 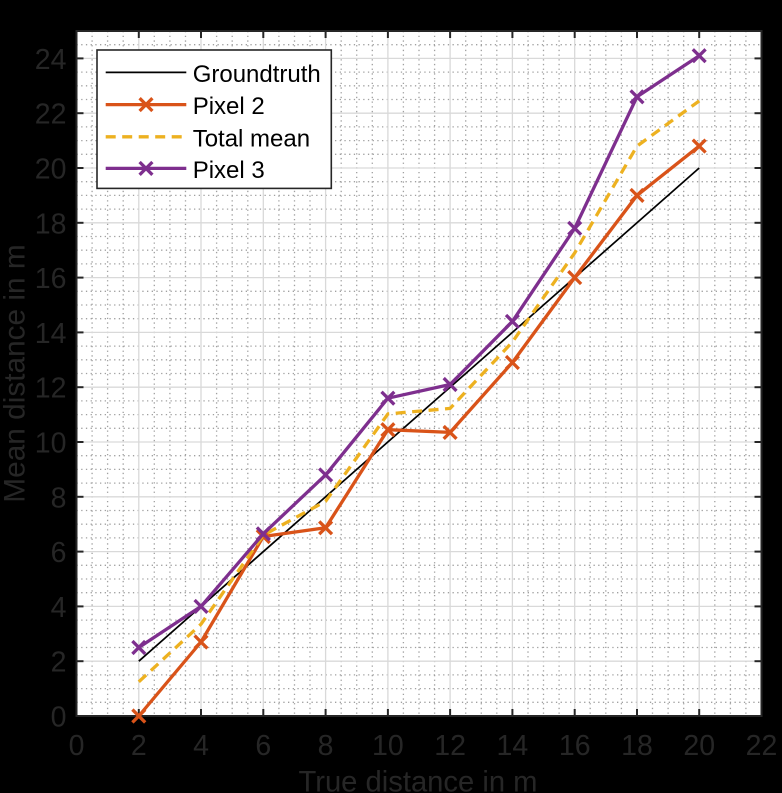 What do you see at coordinates (229, 106) in the screenshot?
I see `svg-text: Pixel 2` at bounding box center [229, 106].